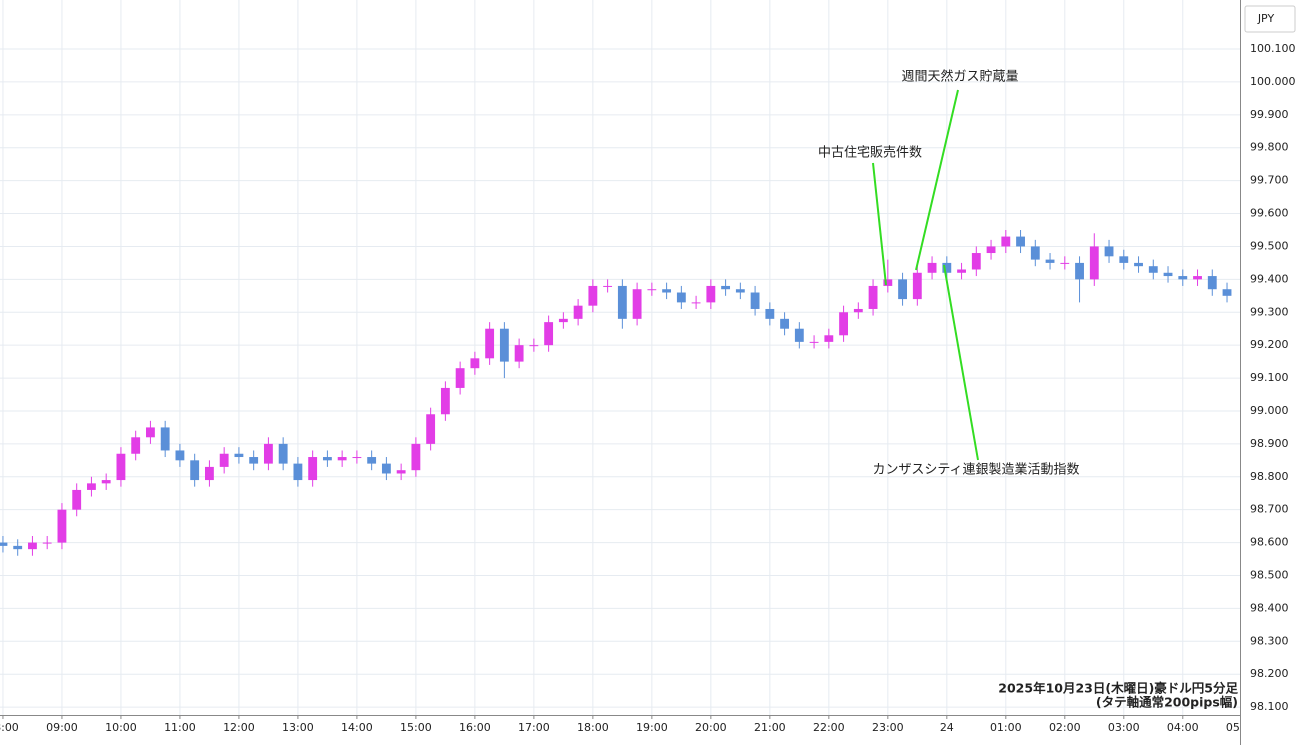 The image size is (1300, 749). Describe the element at coordinates (1269, 278) in the screenshot. I see `y-tick-label: 99.400` at that location.